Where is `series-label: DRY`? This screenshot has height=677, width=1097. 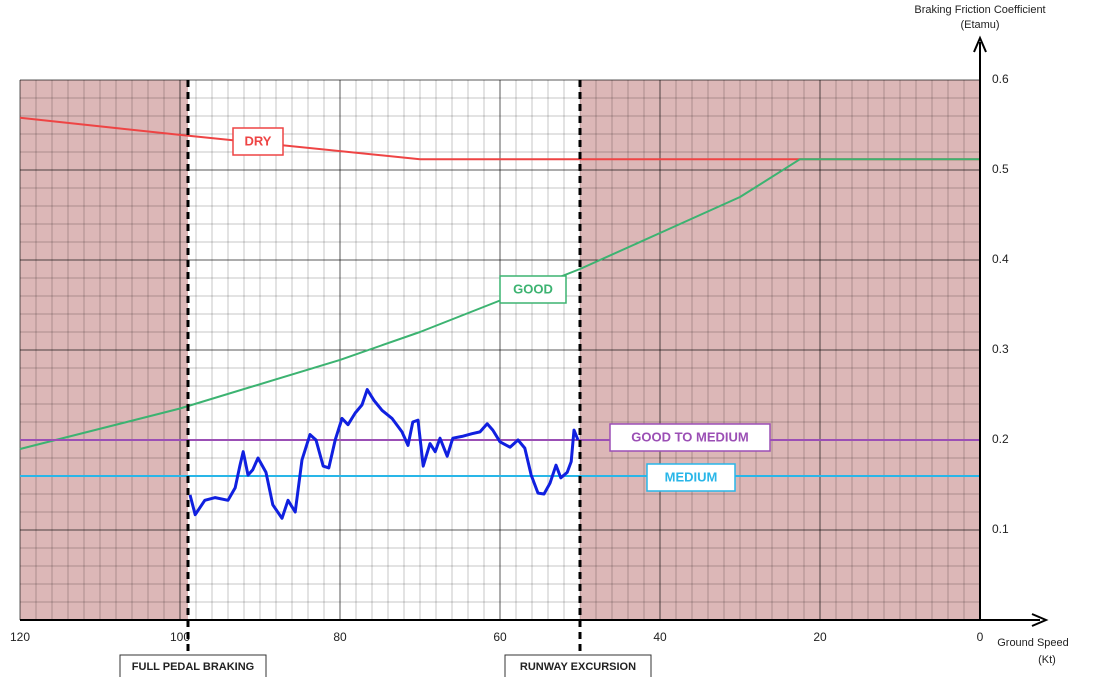 series-label: DRY is located at coordinates (258, 140).